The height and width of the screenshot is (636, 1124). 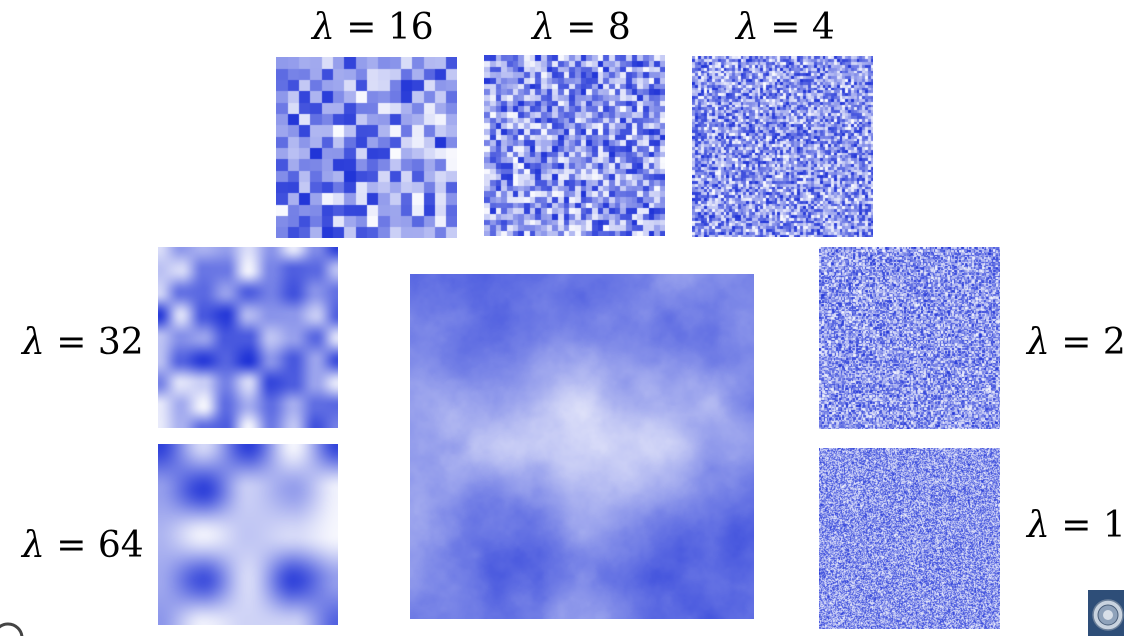 I want to click on university-seal-icon, so click(x=1106, y=613).